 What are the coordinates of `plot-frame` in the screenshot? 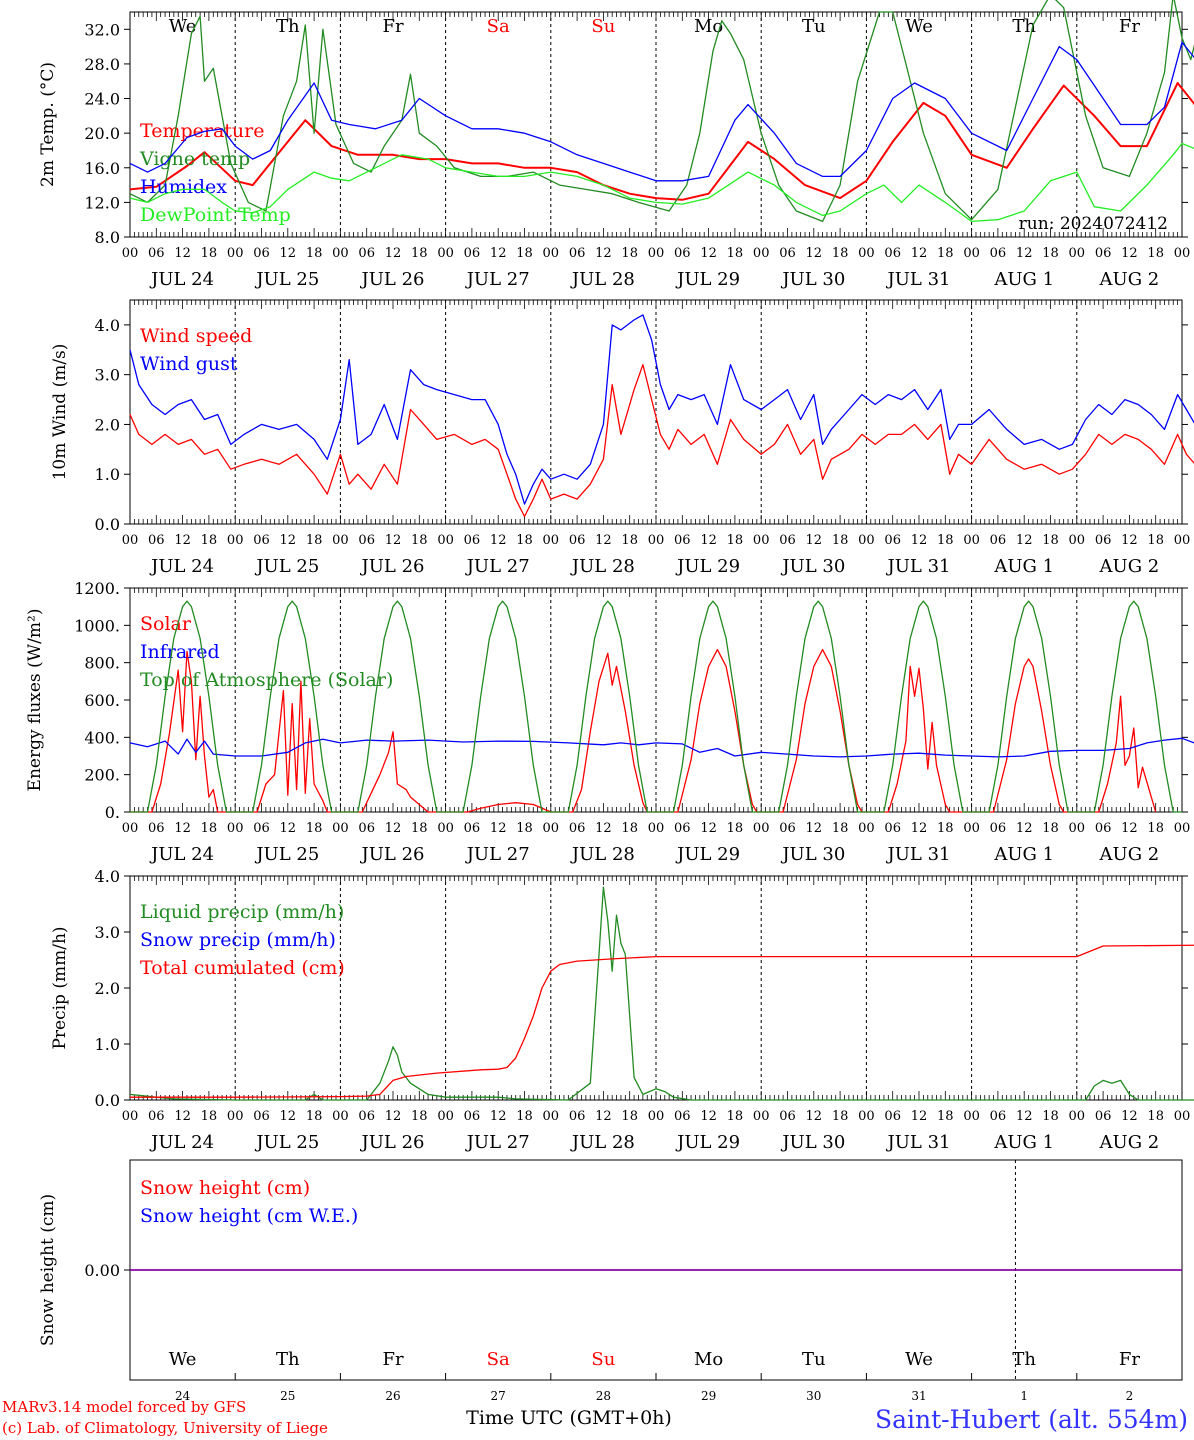 It's located at (656, 412).